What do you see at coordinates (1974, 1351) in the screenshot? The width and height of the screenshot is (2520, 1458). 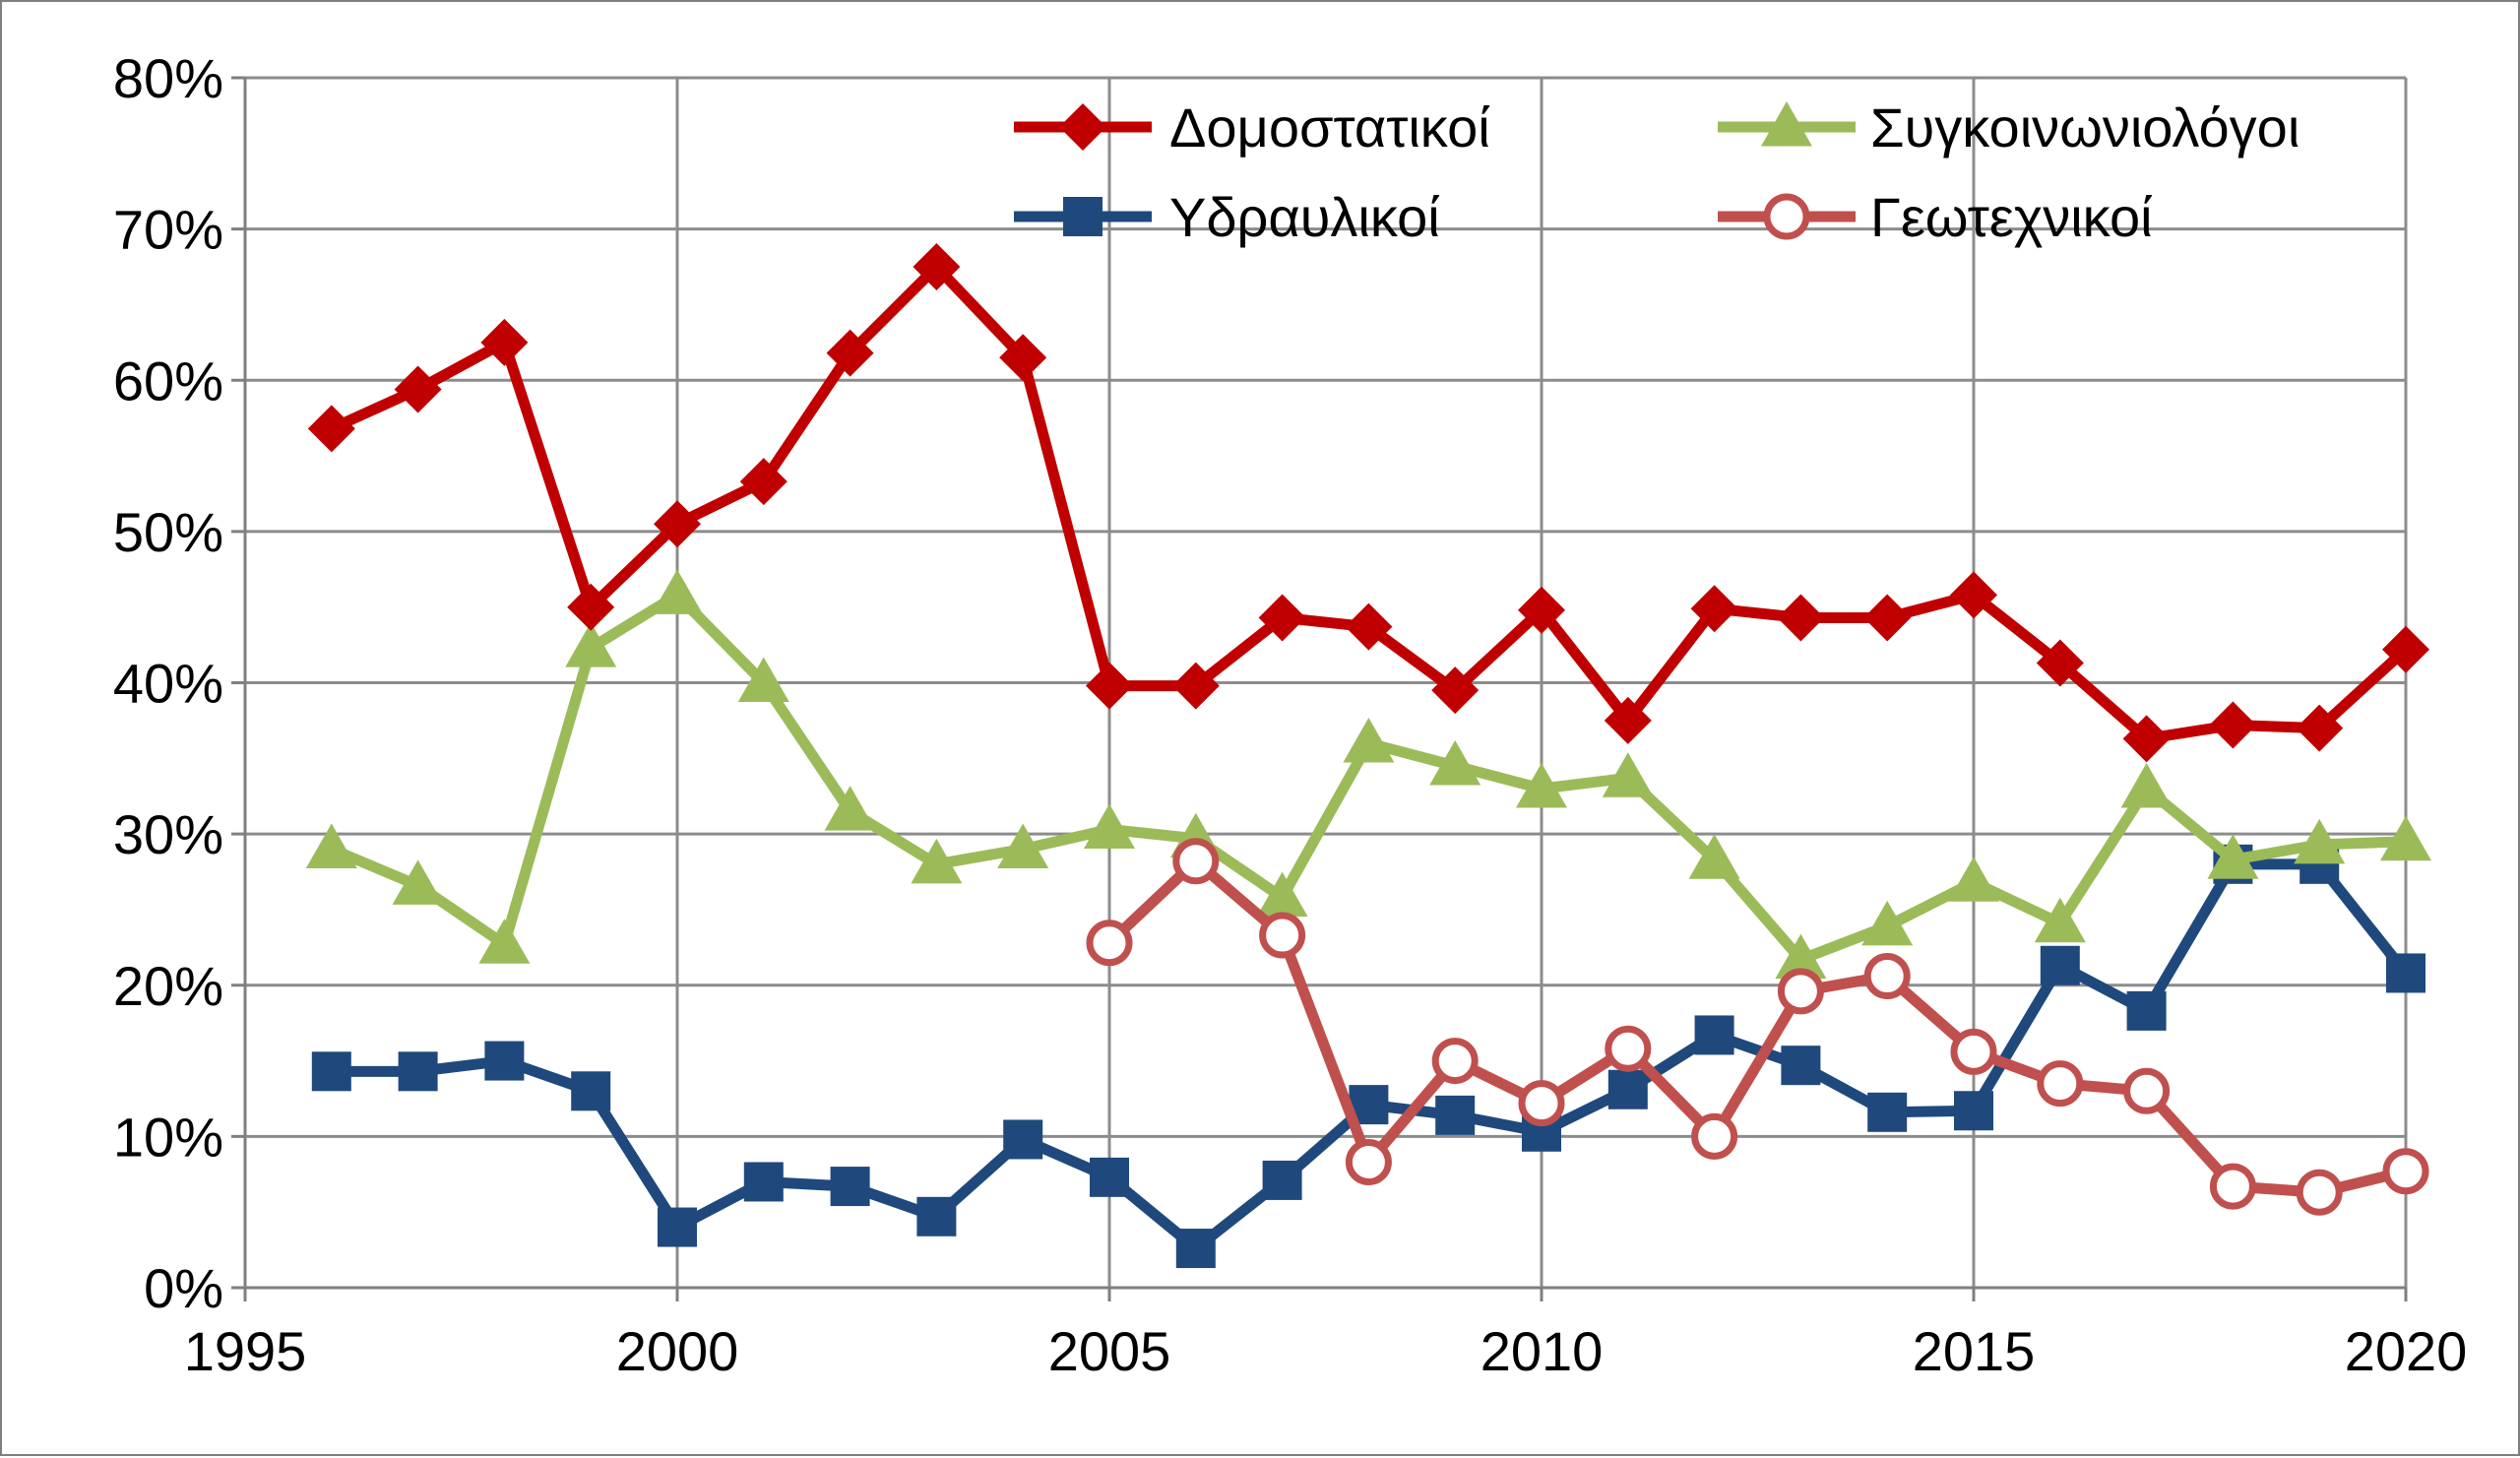 I see `x-tick-label: 2015` at bounding box center [1974, 1351].